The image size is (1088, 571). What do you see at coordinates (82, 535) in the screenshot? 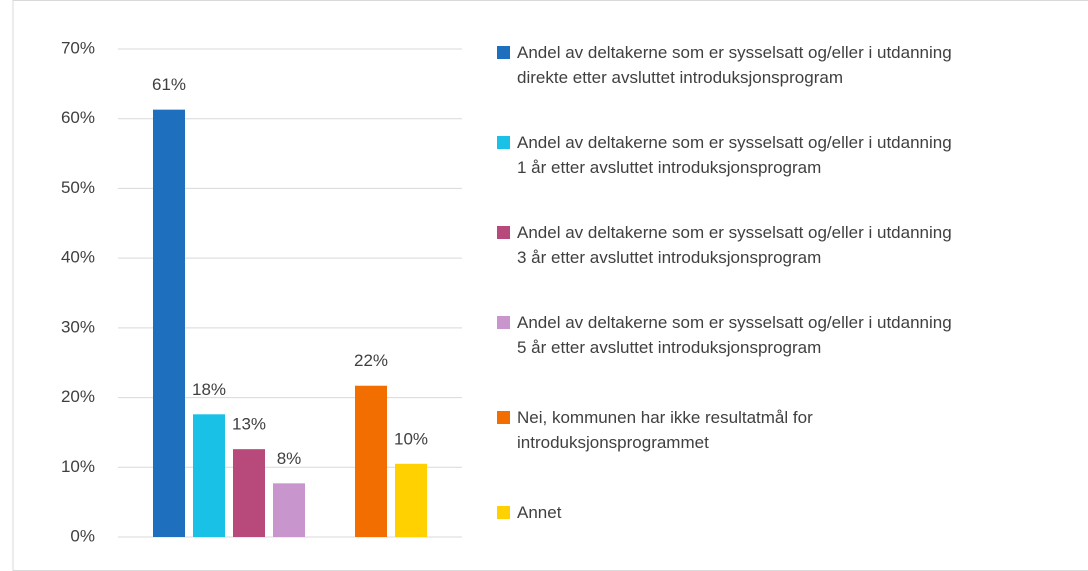
I see `y-tick-label: 0%` at bounding box center [82, 535].